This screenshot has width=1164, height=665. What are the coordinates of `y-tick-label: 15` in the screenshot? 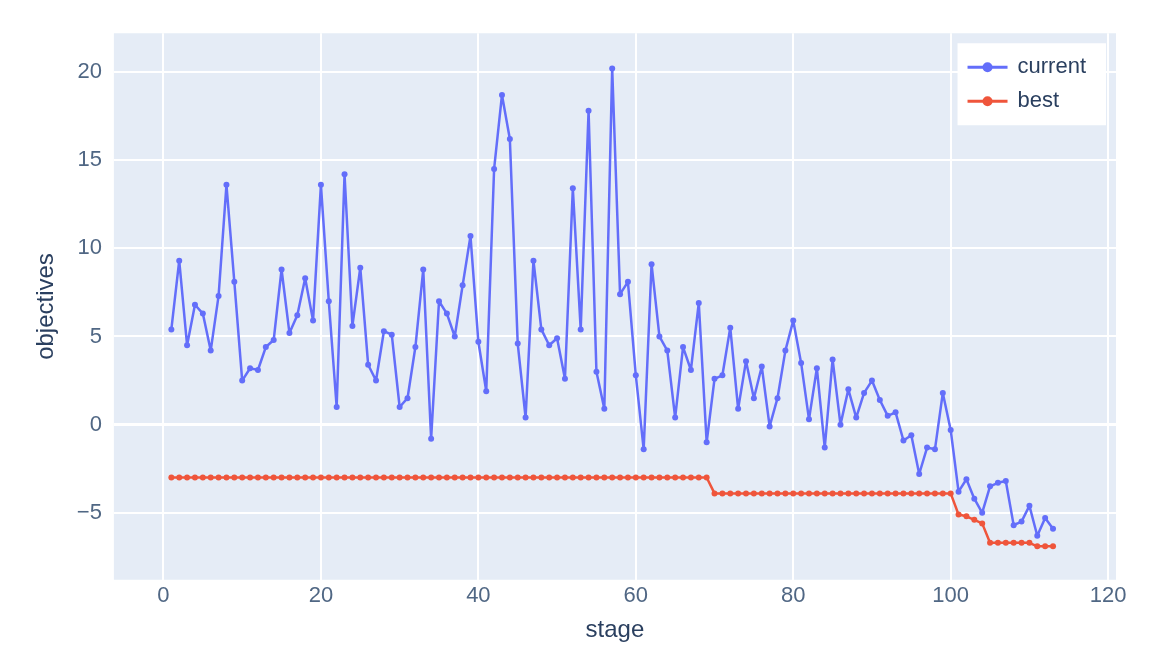 It's located at (89, 159).